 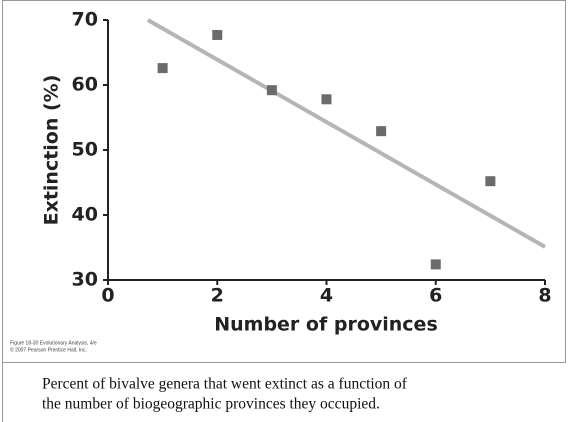 What do you see at coordinates (53, 343) in the screenshot?
I see `credit: Figure 18-30 Evolutionary Analysis, 4/e` at bounding box center [53, 343].